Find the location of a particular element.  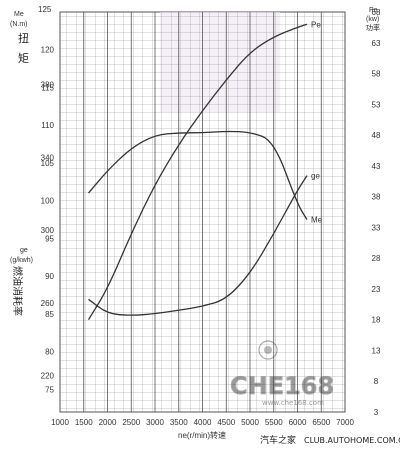

power-tick-label: 68 is located at coordinates (376, 12).